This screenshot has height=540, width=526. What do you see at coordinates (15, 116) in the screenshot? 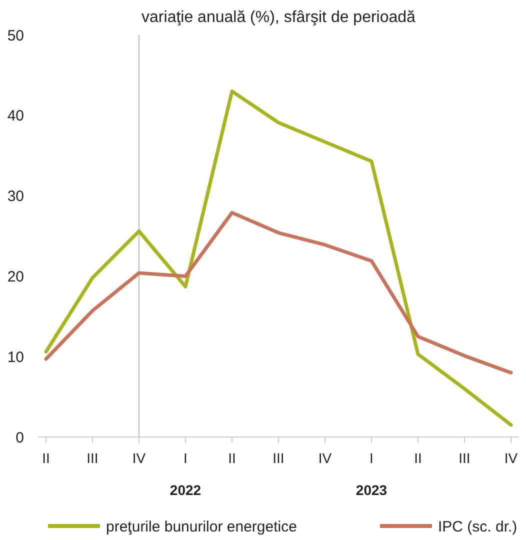
I see `y-tick-label: 40` at bounding box center [15, 116].